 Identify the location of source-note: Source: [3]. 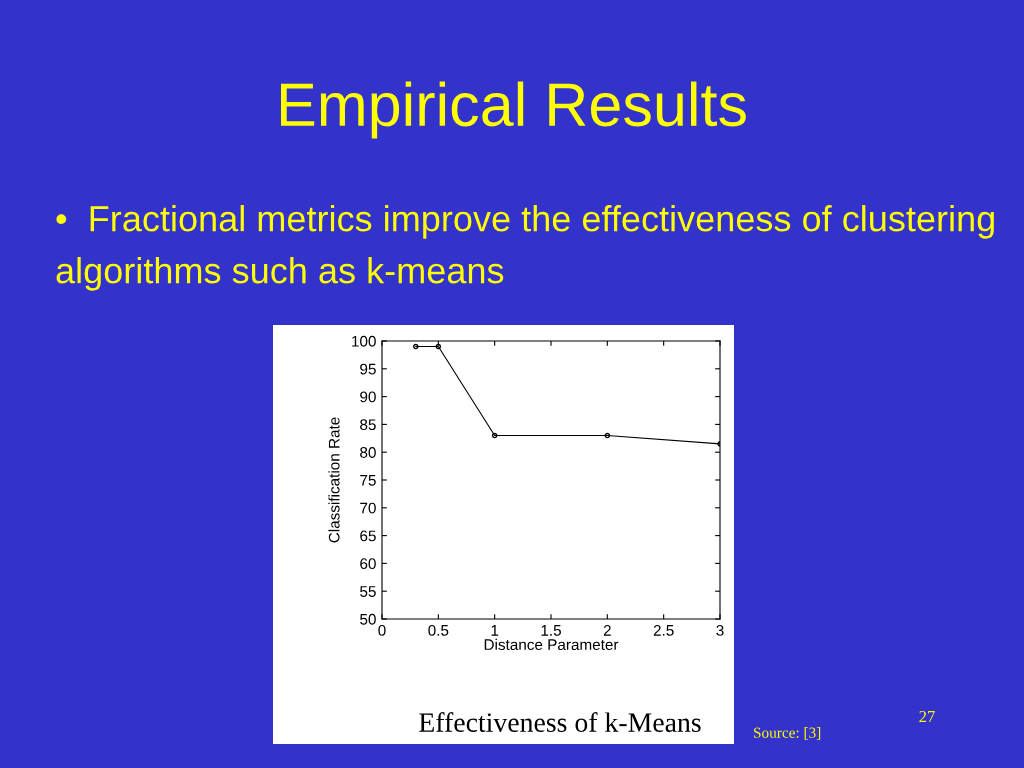
(787, 733).